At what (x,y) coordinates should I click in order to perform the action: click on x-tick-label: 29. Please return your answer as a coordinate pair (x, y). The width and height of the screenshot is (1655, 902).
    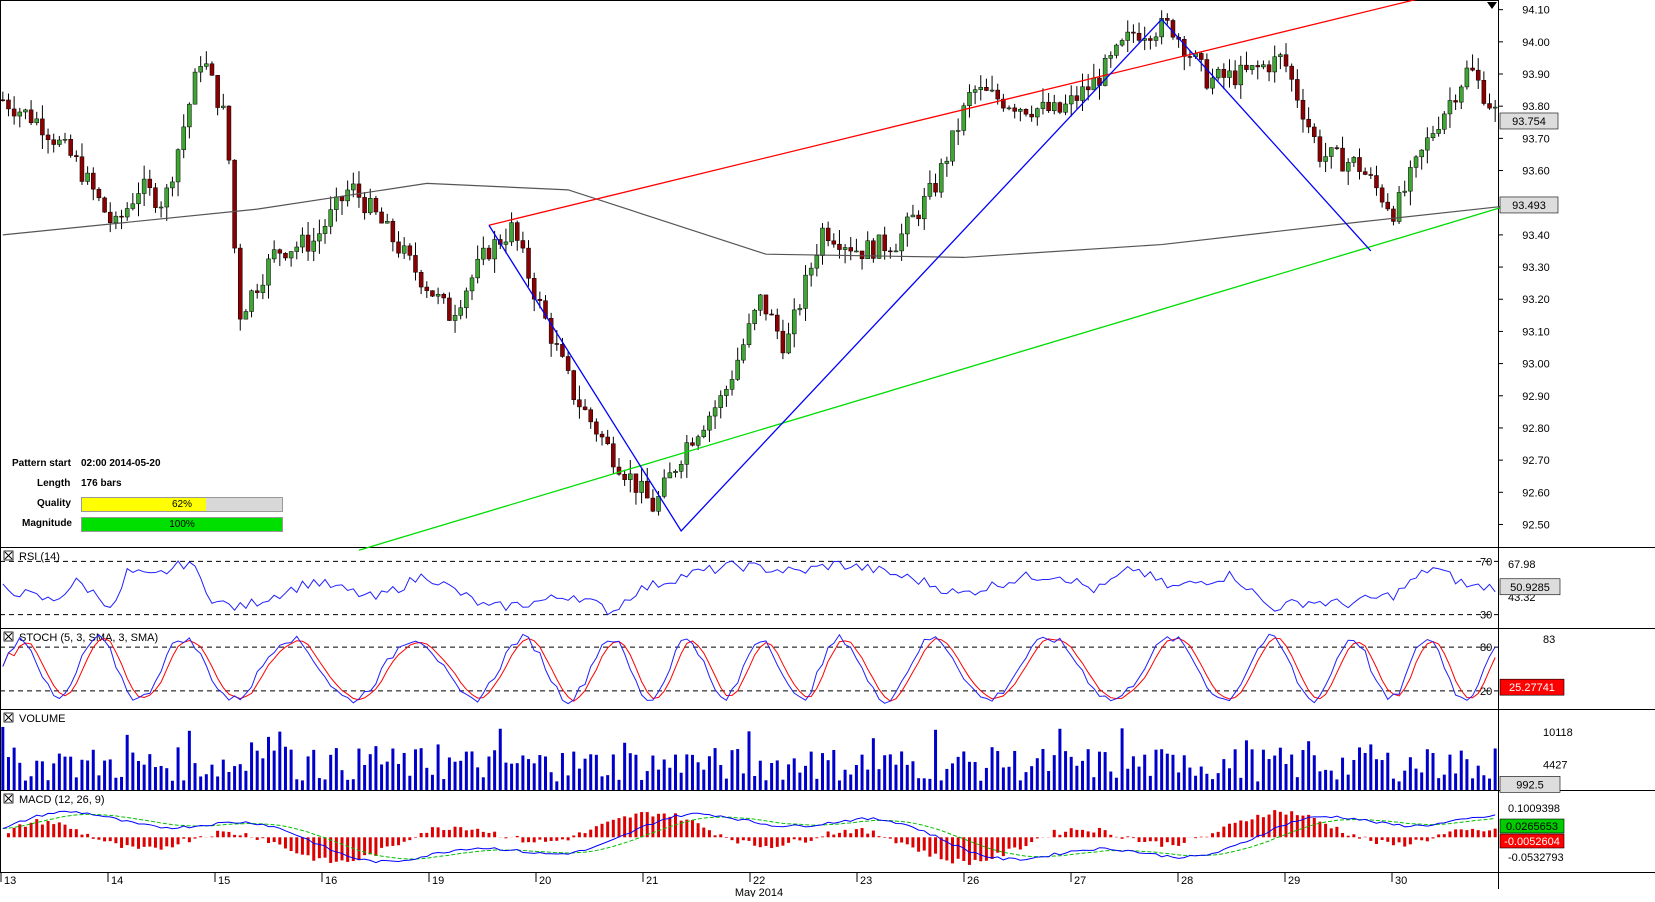
    Looking at the image, I should click on (1294, 881).